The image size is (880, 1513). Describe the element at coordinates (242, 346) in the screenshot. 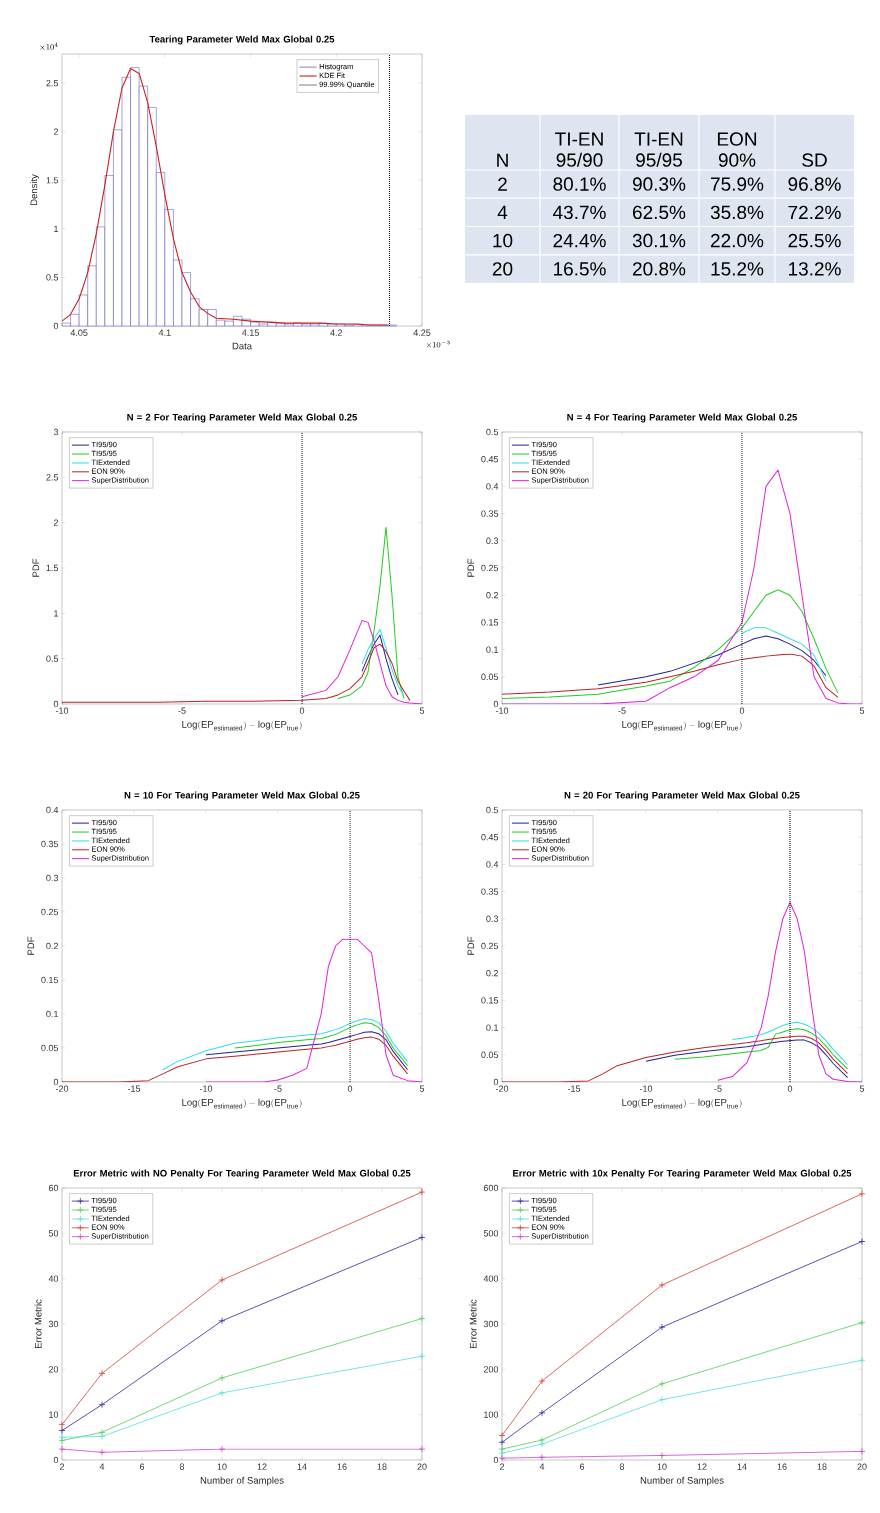

I see `x-axis-title: Data` at that location.